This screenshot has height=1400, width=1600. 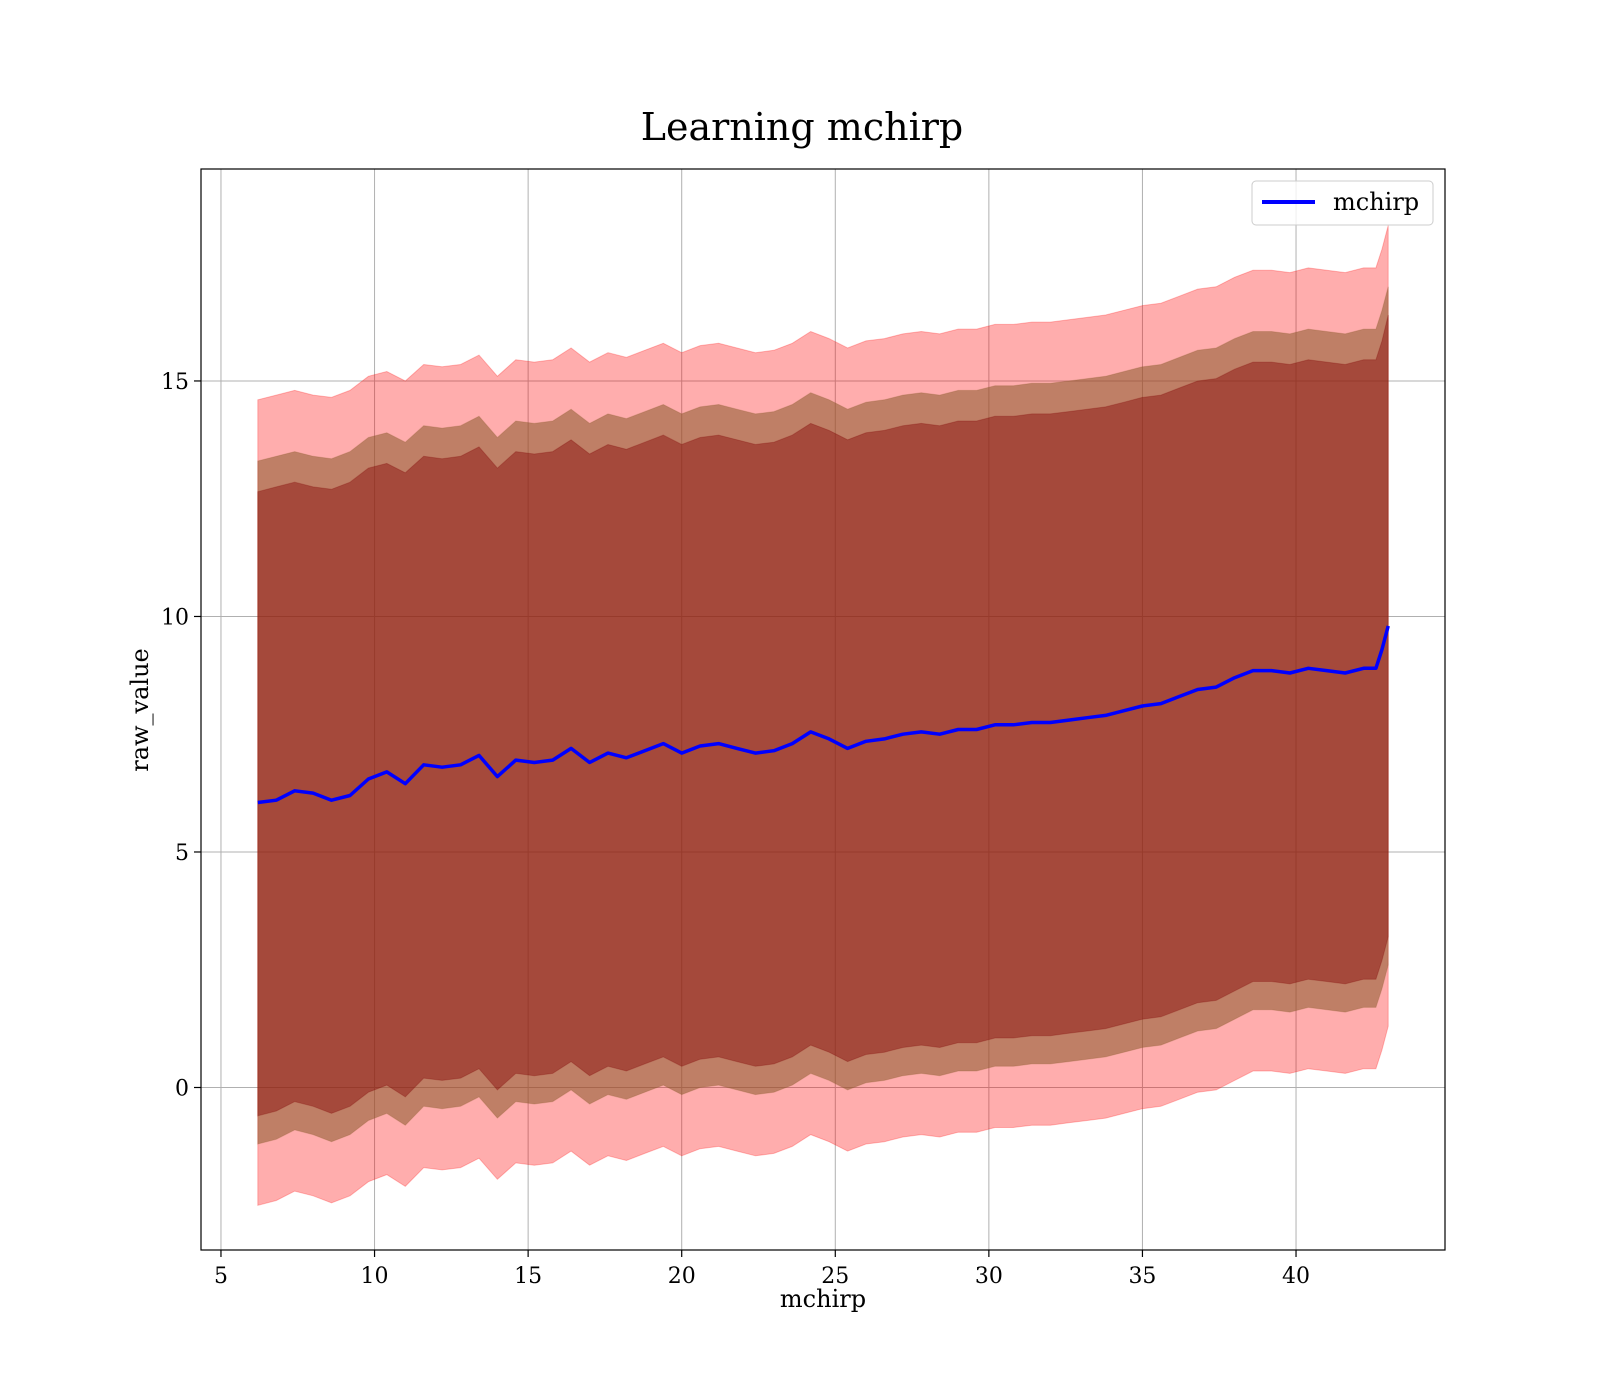 I want to click on x-tick-label: 15, so click(x=528, y=1276).